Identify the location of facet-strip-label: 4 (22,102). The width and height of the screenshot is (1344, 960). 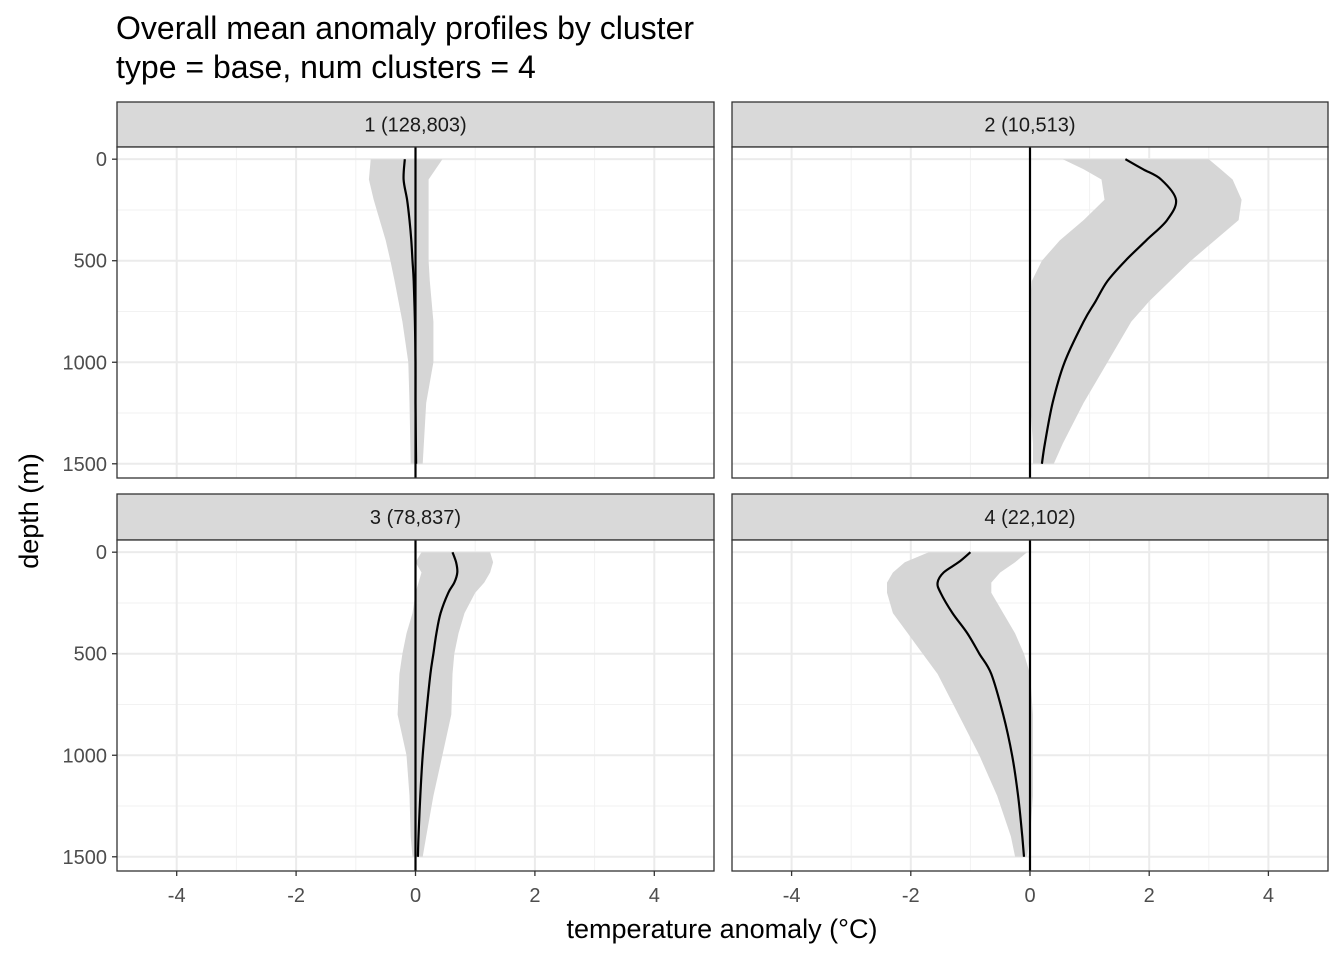
(1029, 518).